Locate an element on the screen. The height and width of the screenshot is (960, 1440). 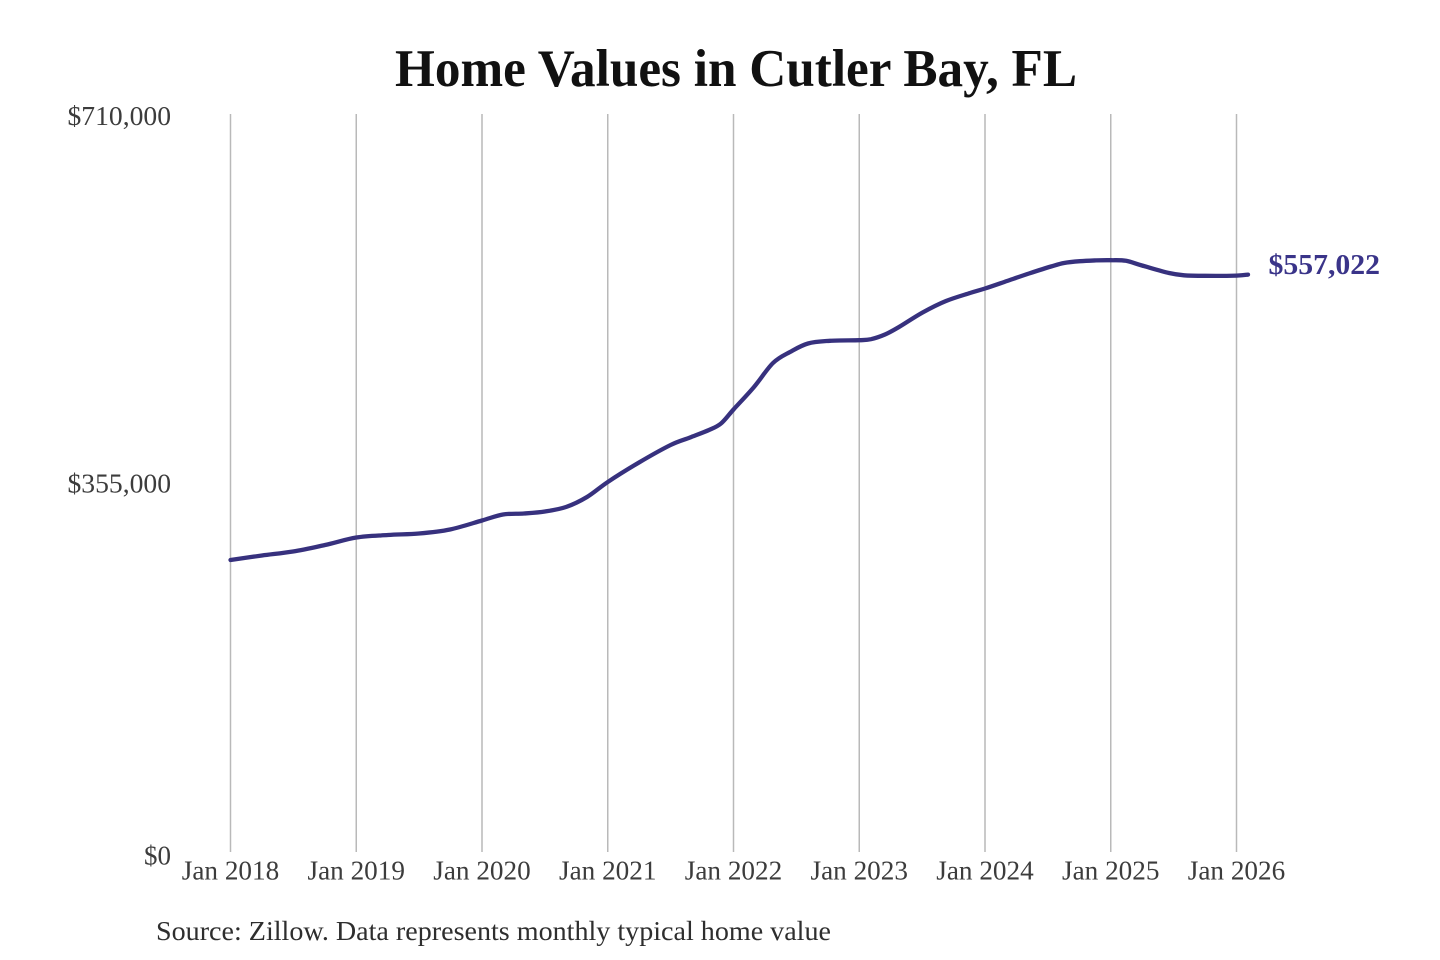
svg-text: Jan 2024 is located at coordinates (985, 871).